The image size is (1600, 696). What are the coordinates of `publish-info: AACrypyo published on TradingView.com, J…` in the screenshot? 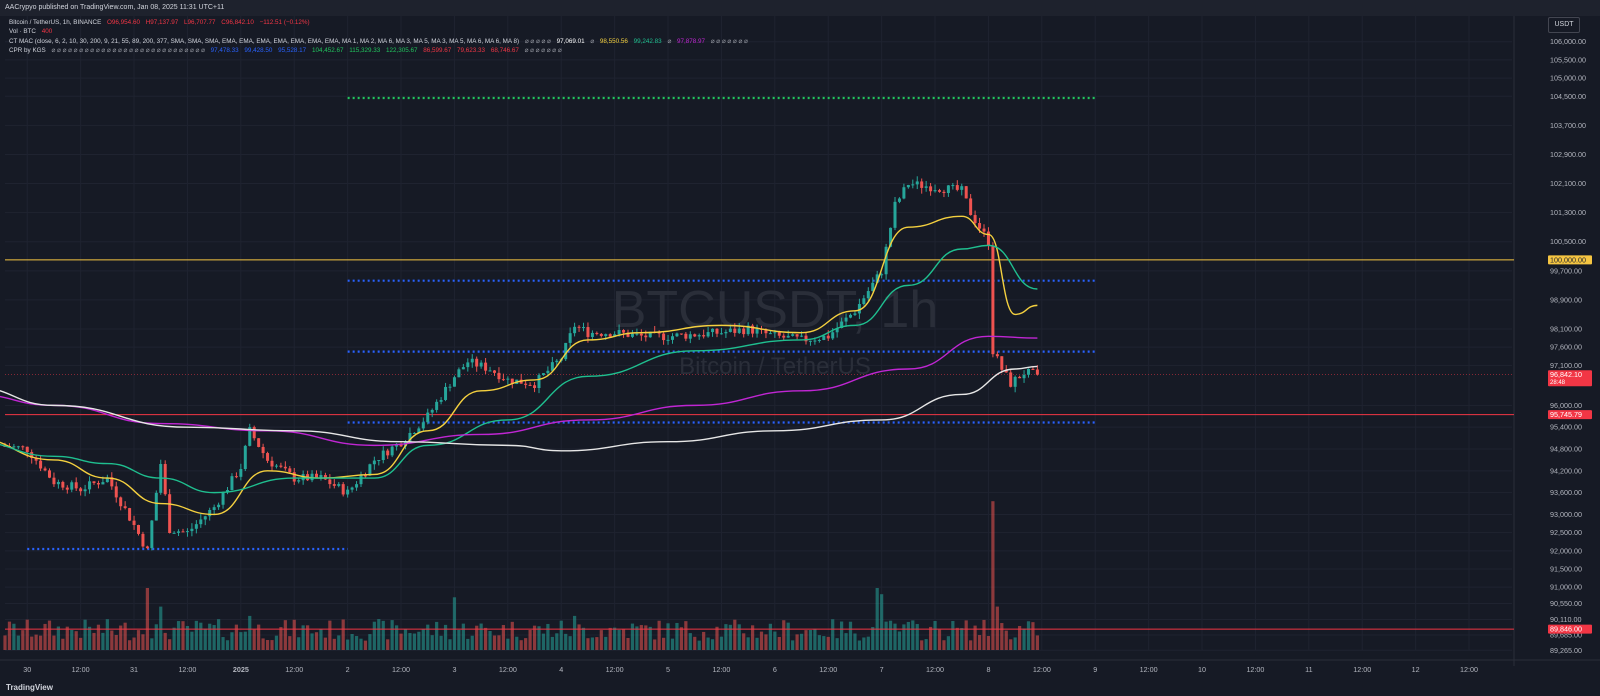 It's located at (115, 7).